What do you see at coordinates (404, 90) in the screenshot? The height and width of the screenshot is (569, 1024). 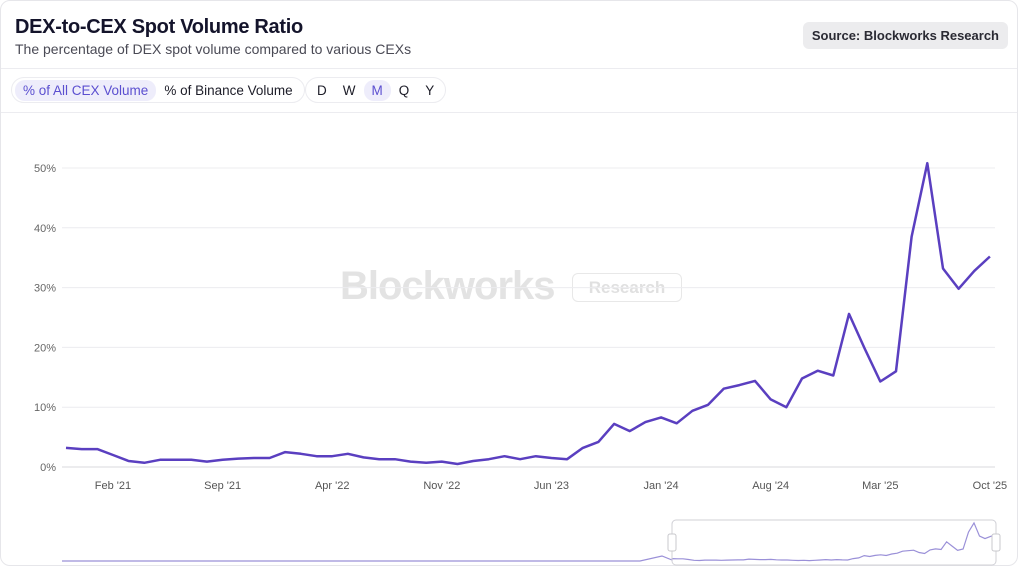 I see `interval-q: Q` at bounding box center [404, 90].